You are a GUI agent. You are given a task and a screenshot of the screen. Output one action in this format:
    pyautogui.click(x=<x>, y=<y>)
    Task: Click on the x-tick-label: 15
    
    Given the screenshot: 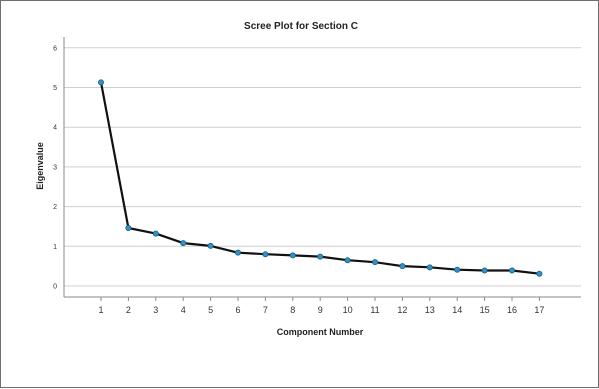 What is the action you would take?
    pyautogui.click(x=485, y=310)
    